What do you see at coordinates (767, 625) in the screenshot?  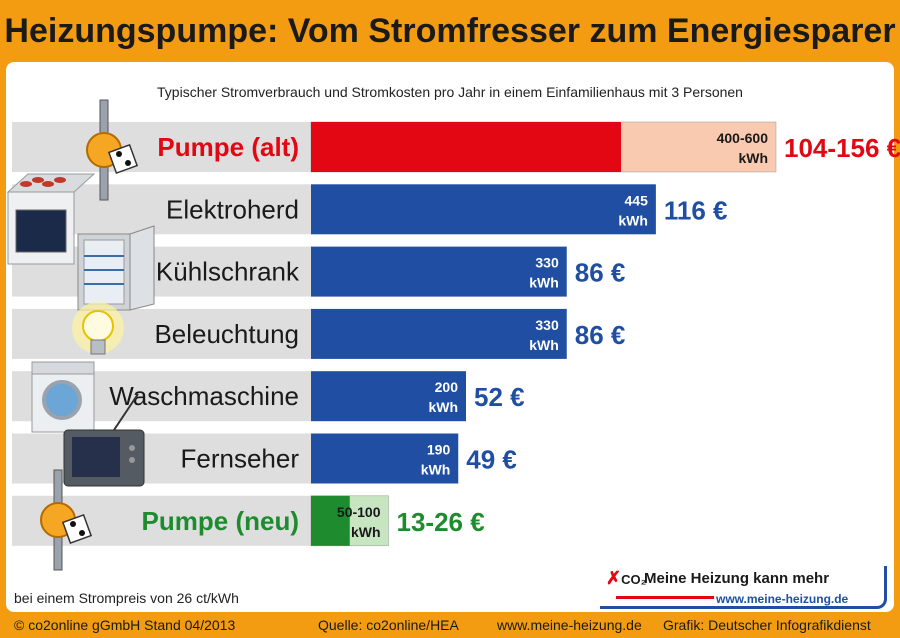 I see `footer-credit: Grafik: Deutscher Infografikdienst` at bounding box center [767, 625].